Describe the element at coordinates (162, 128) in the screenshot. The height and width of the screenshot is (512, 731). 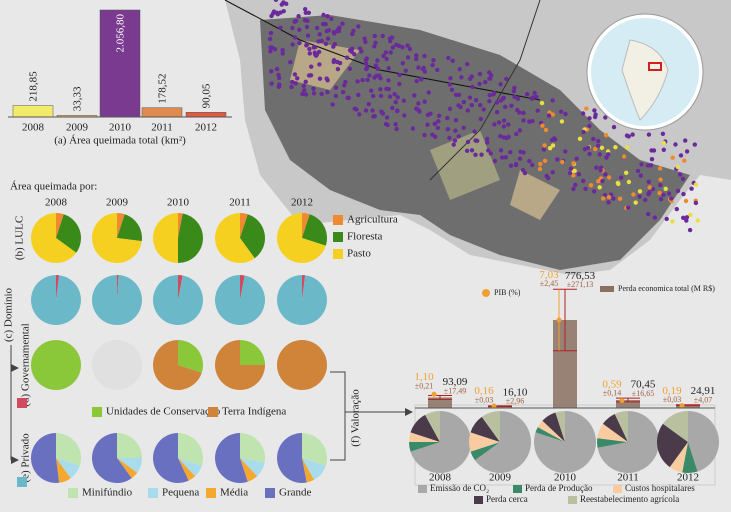
I see `x-tick-label: 2011` at that location.